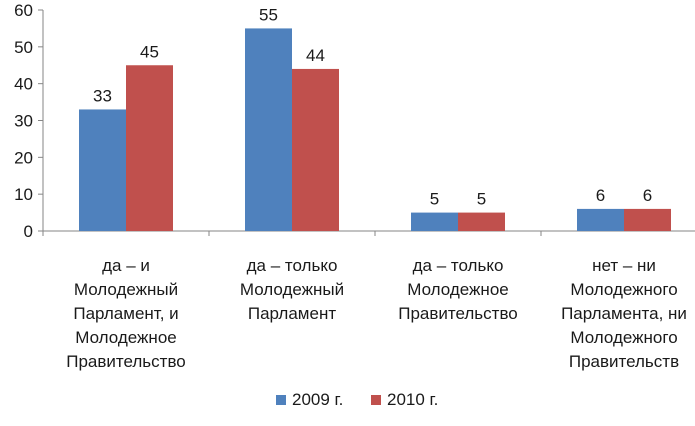  I want to click on x-axis-category-label: да – только Молодежное Правительство, so click(458, 289).